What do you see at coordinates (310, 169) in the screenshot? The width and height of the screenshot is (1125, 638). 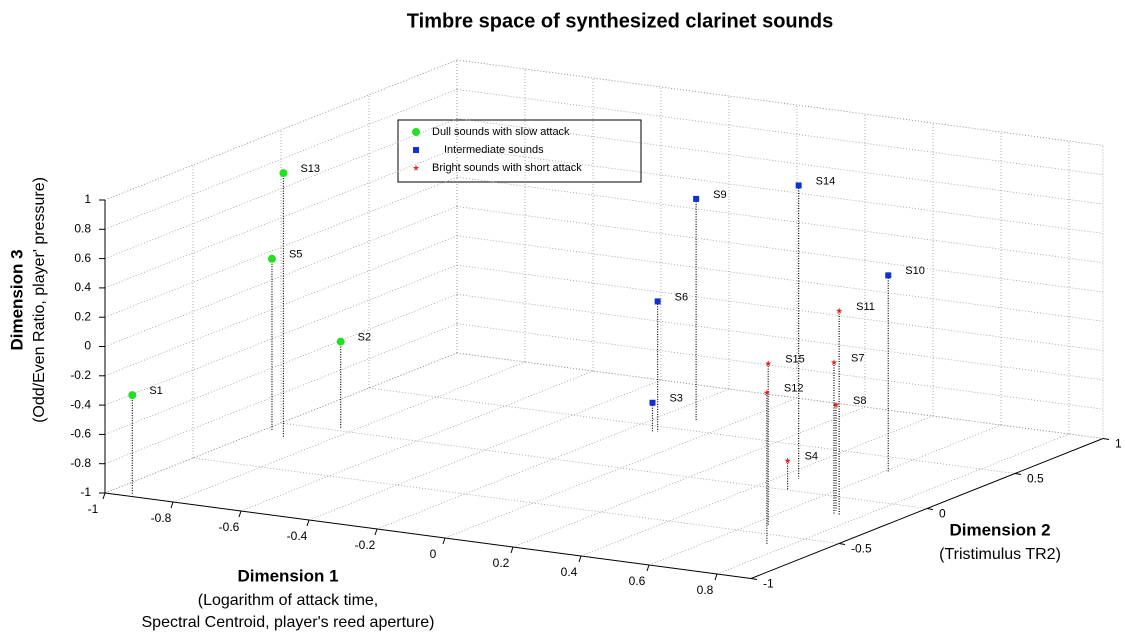 I see `point-label: S13` at bounding box center [310, 169].